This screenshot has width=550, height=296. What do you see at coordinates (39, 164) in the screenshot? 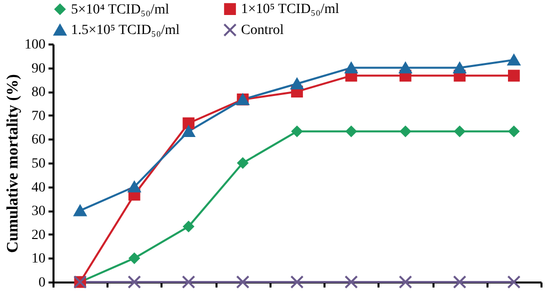
I see `y-tick-label: 50` at bounding box center [39, 164].